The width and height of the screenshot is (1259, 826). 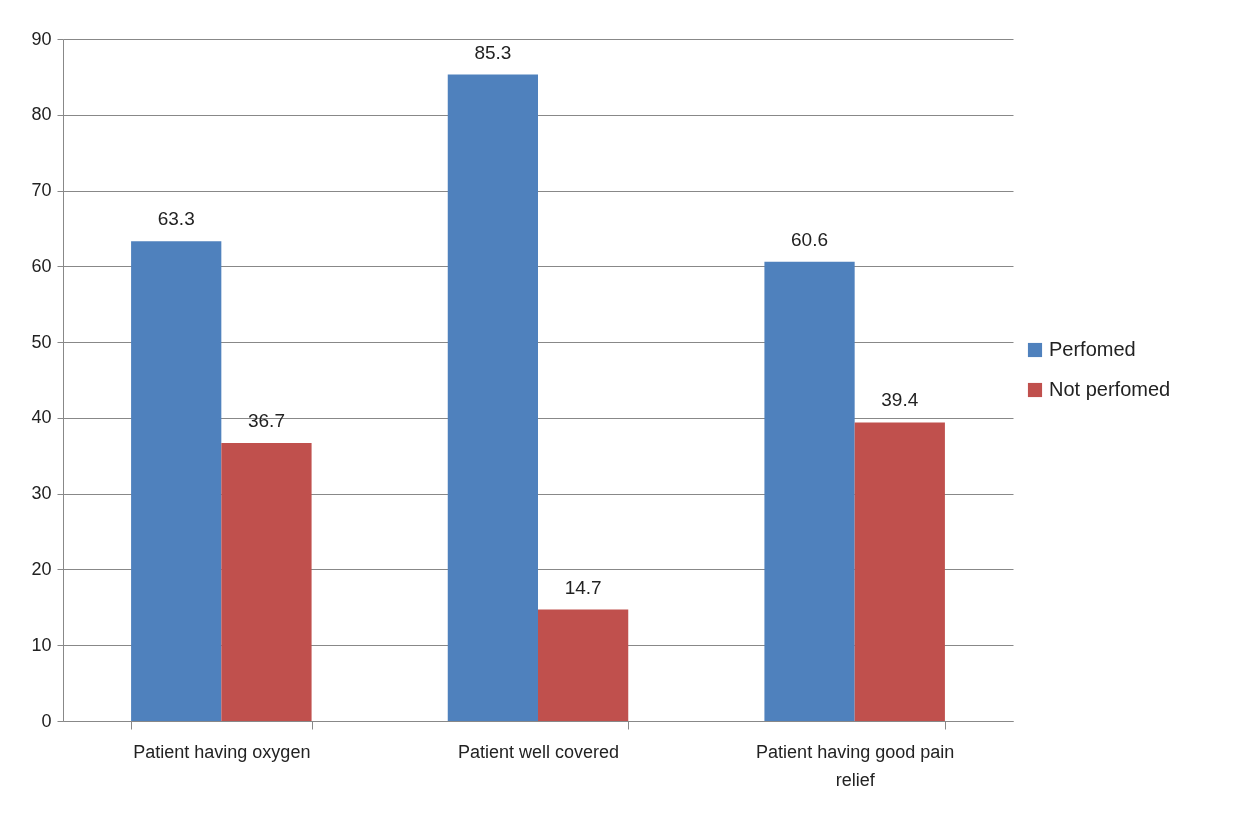 I want to click on data-label: 60.6, so click(x=810, y=239).